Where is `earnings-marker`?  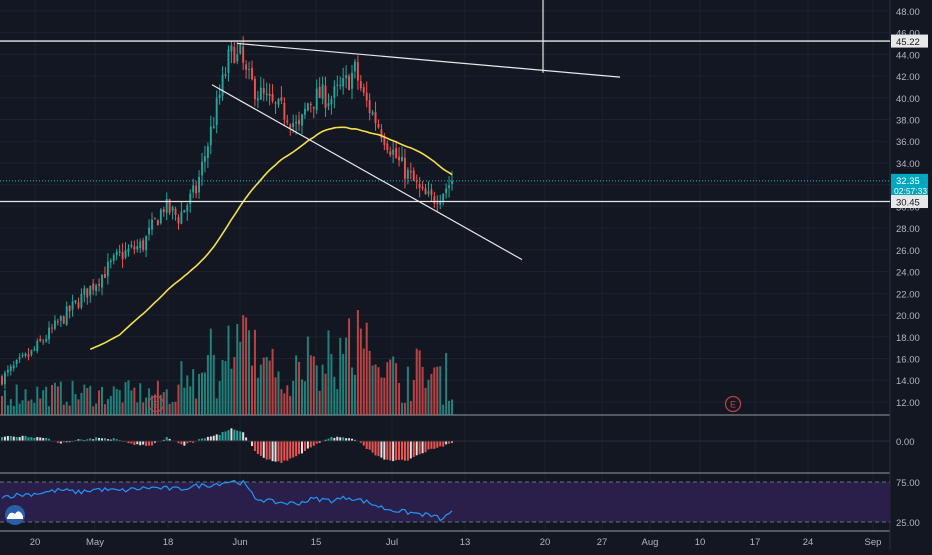 earnings-marker is located at coordinates (156, 404).